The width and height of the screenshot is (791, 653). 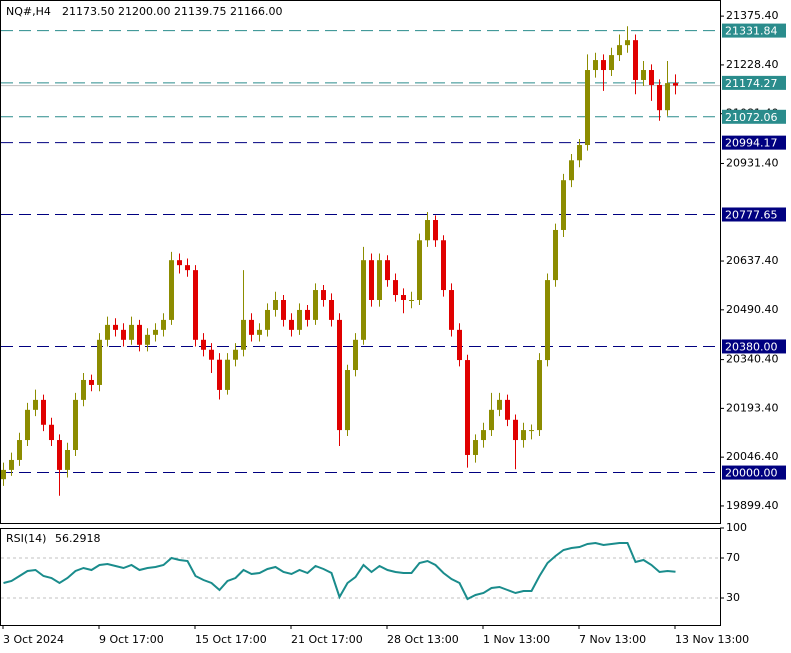 What do you see at coordinates (752, 260) in the screenshot?
I see `y-tick-label: 20637.40` at bounding box center [752, 260].